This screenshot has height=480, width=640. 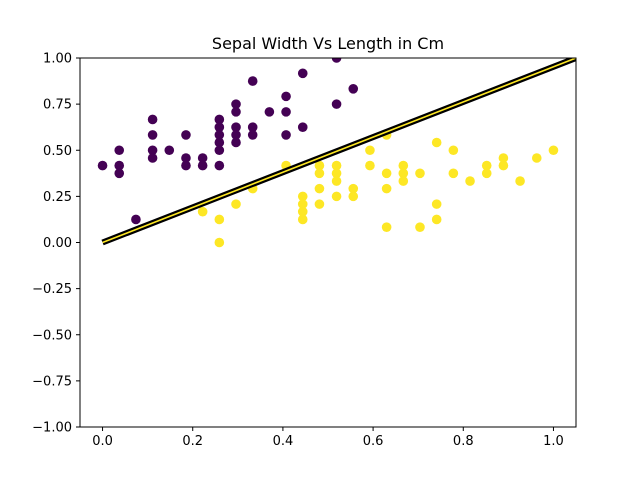 I want to click on y-tick-label: 1.00, so click(x=57, y=59).